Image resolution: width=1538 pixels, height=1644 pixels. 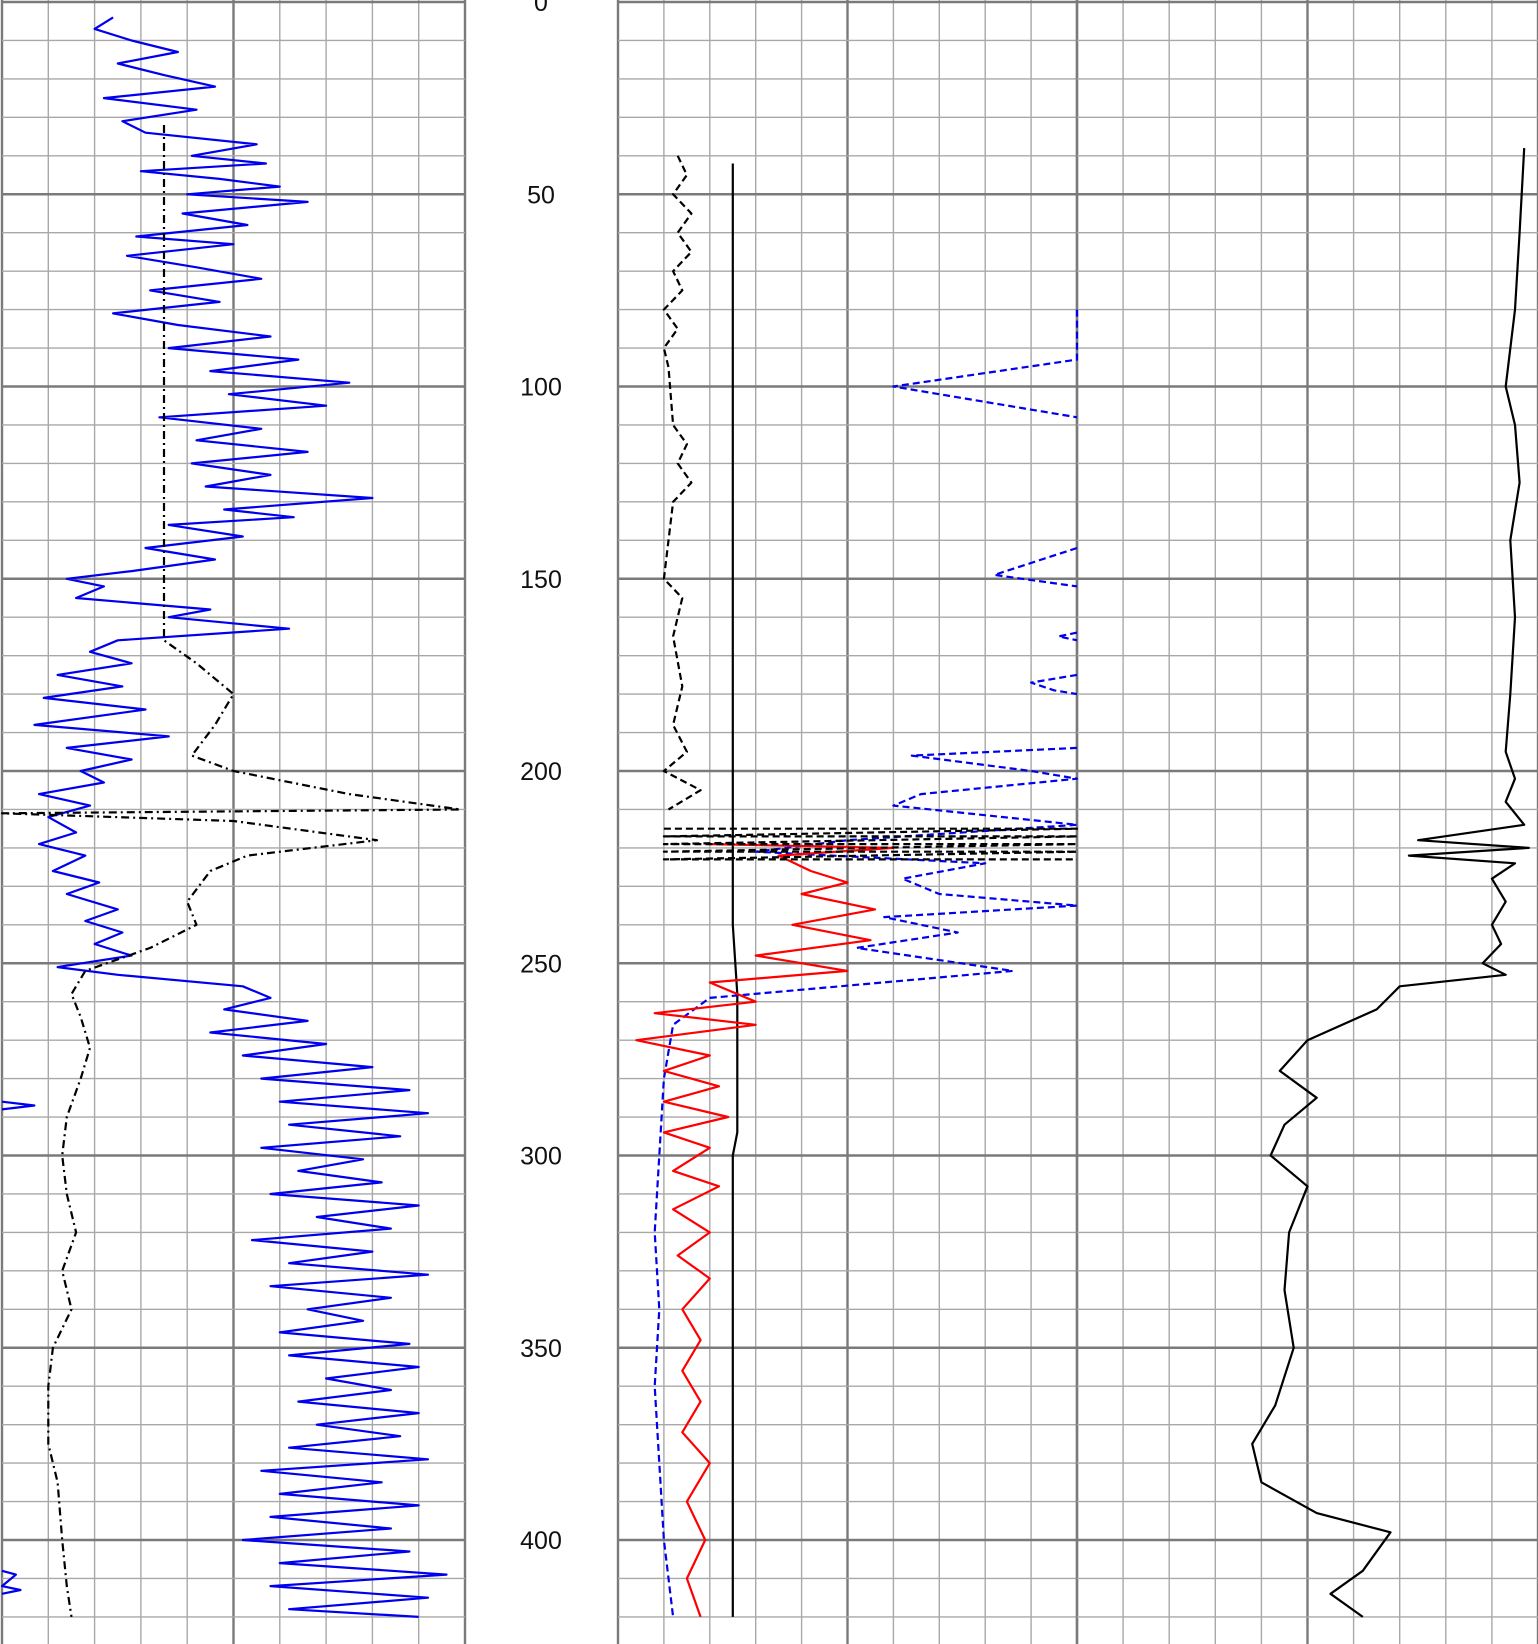 What do you see at coordinates (541, 772) in the screenshot?
I see `depth-tick-label: 200` at bounding box center [541, 772].